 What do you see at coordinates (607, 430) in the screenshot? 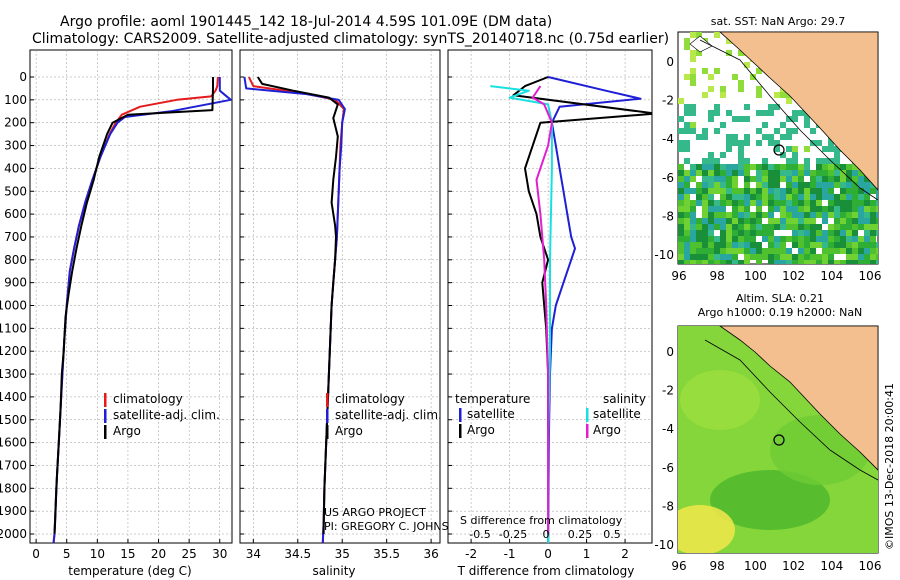
I see `legend-label-argo-sal: Argo` at bounding box center [607, 430].